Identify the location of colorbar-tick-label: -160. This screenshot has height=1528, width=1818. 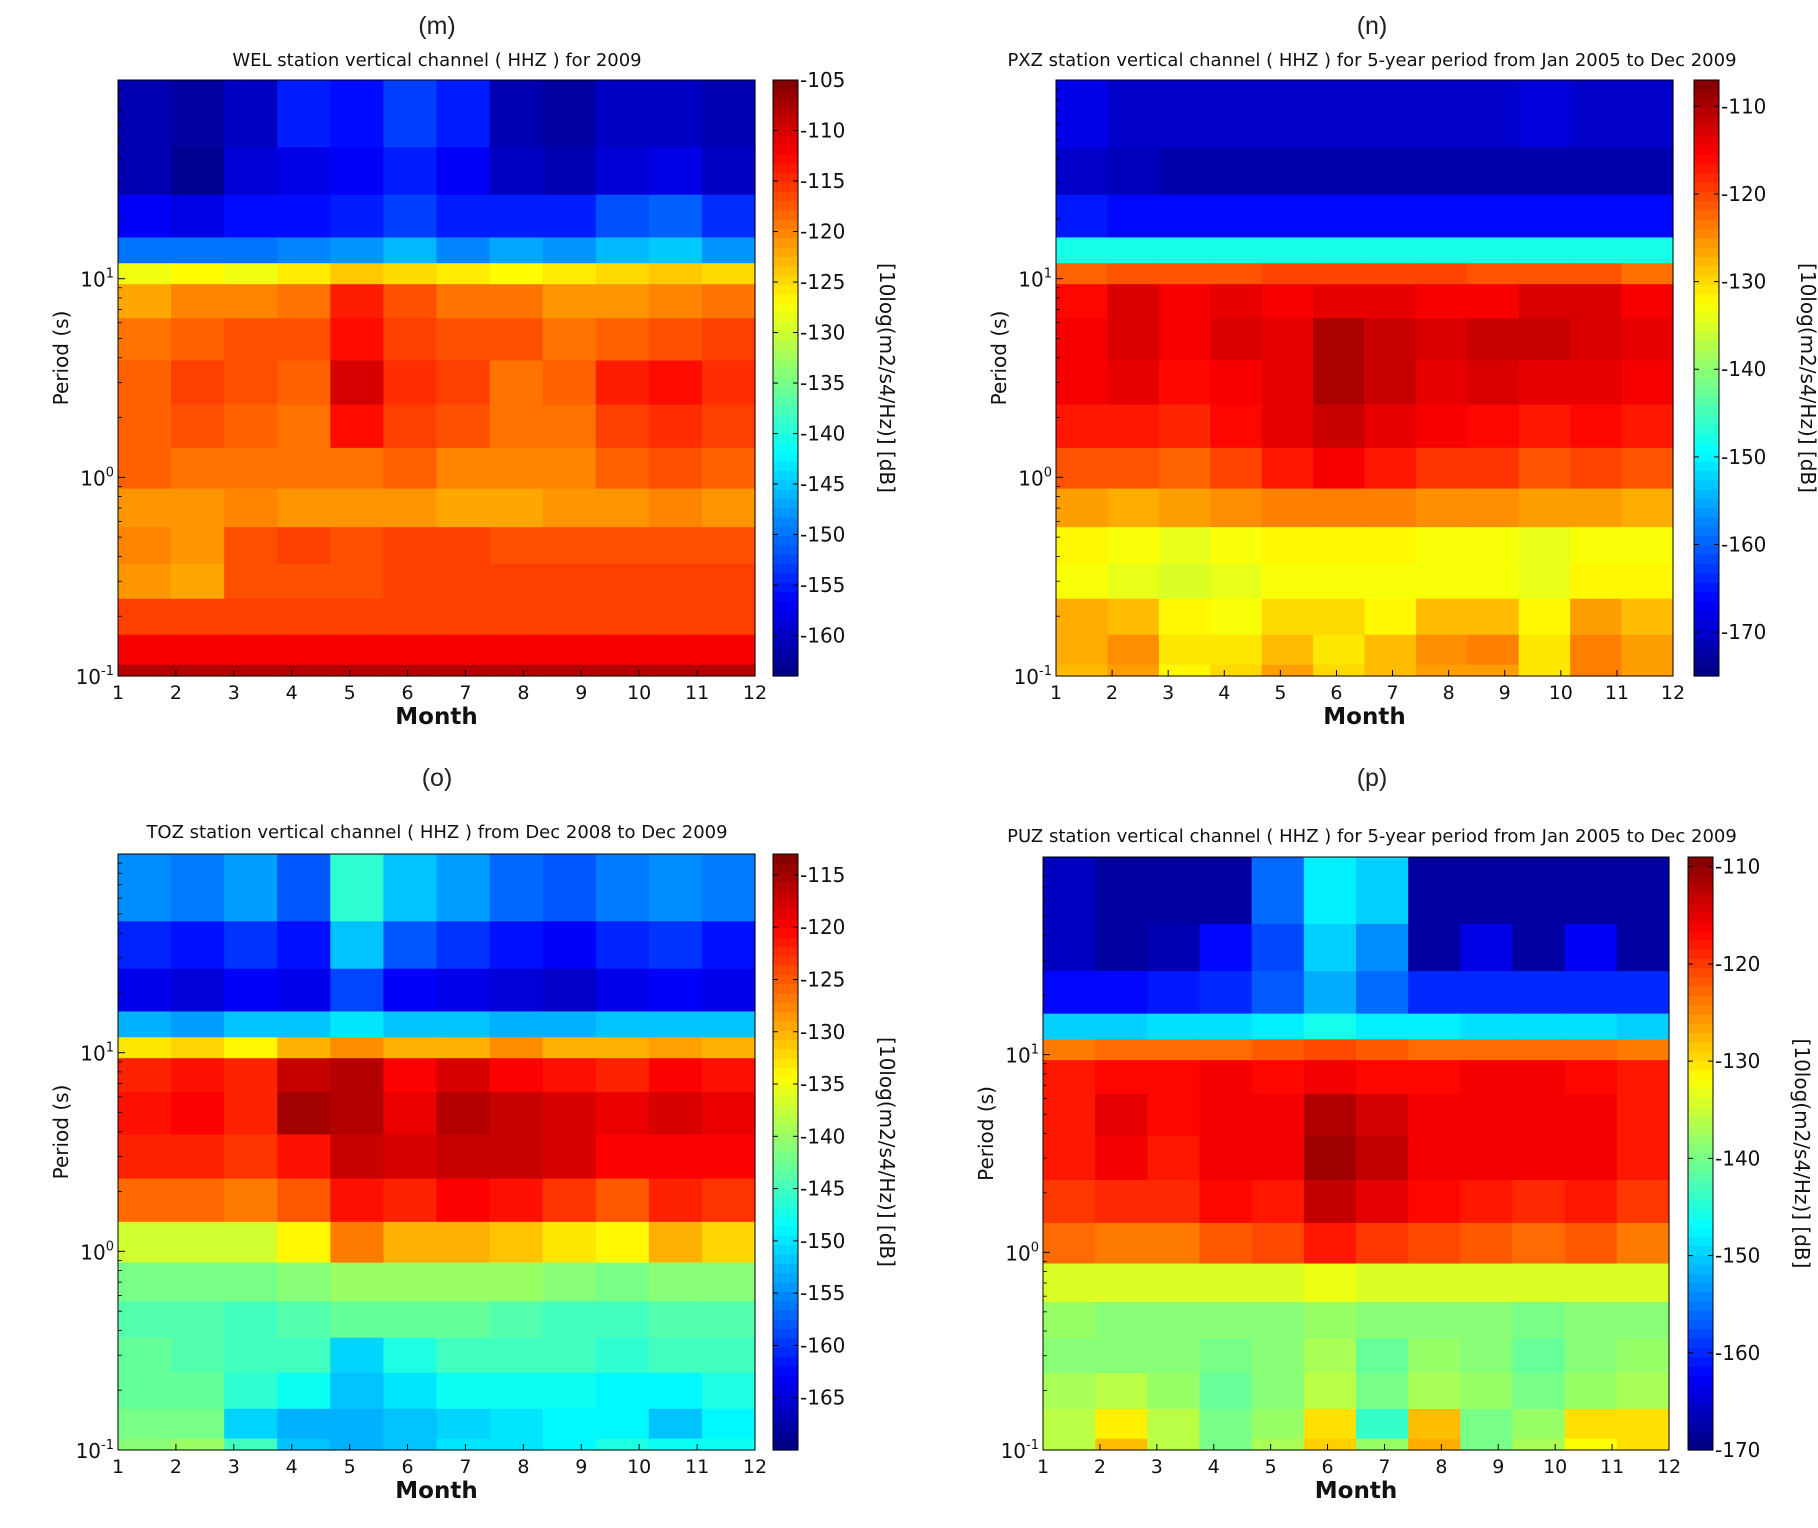
(822, 636).